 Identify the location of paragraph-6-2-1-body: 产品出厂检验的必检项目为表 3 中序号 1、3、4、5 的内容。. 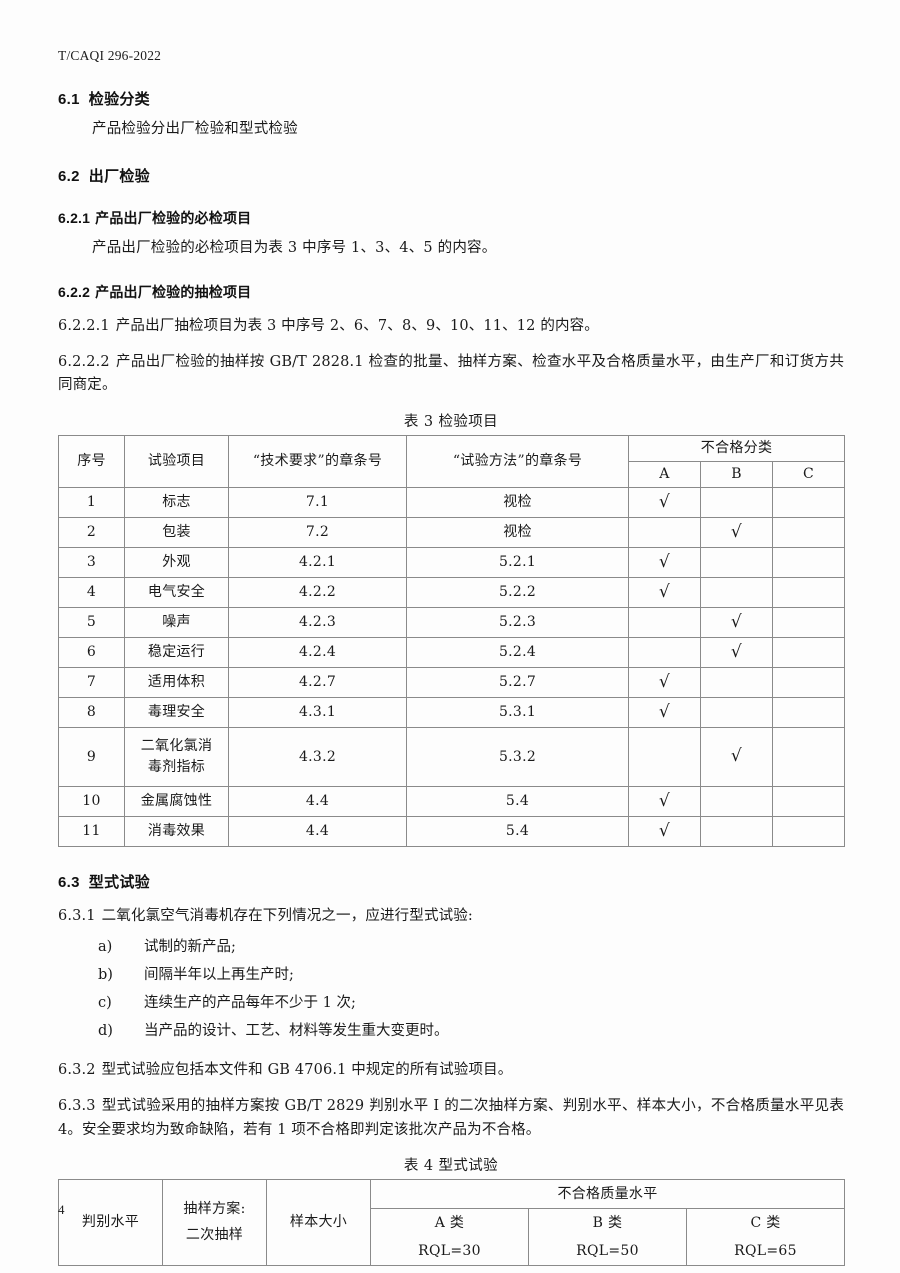
(294, 247).